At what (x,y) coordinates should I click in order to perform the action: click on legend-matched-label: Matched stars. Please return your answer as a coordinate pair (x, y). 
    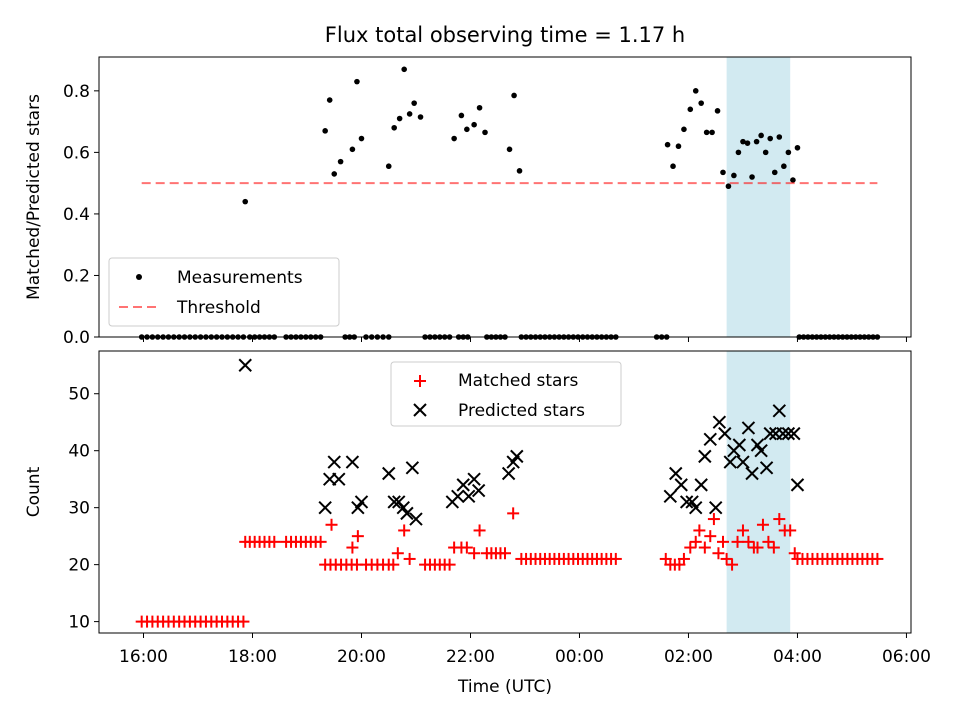
    Looking at the image, I should click on (518, 381).